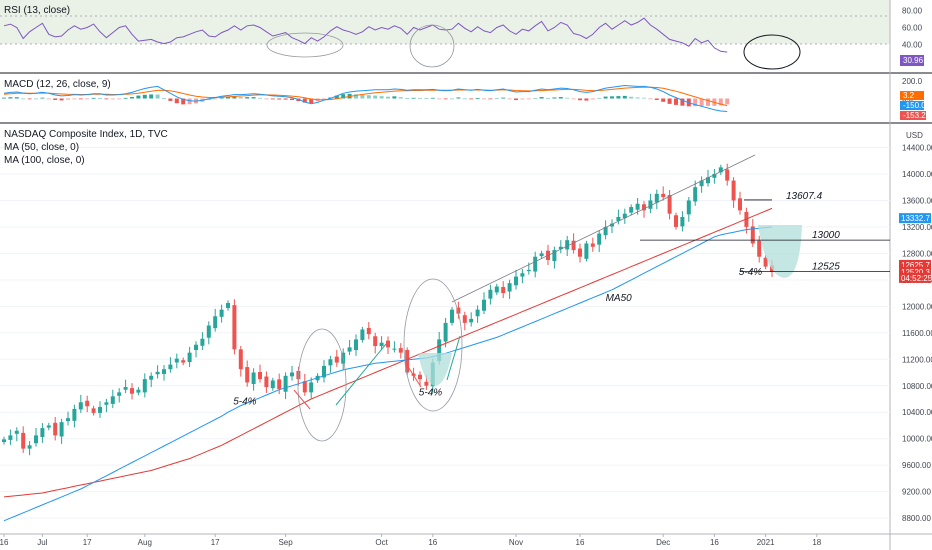 The height and width of the screenshot is (550, 932). What do you see at coordinates (780, 251) in the screenshot?
I see `target-zone` at bounding box center [780, 251].